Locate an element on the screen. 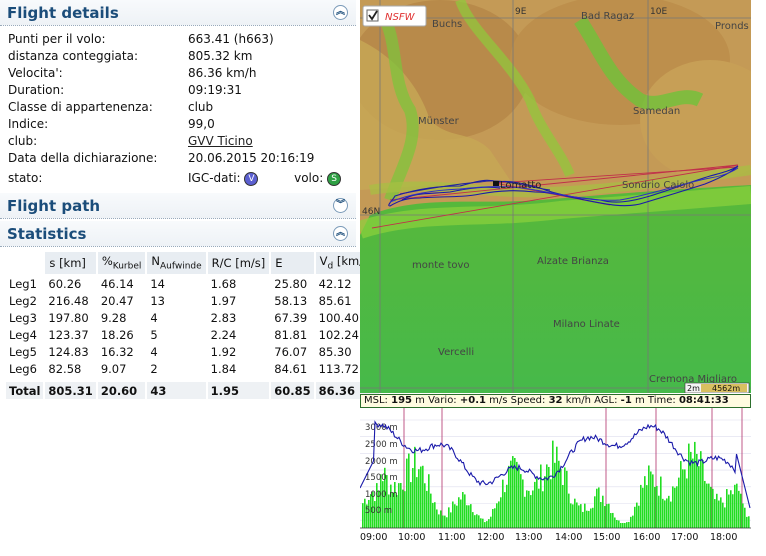  leg-cell: Leg3 is located at coordinates (23, 317).